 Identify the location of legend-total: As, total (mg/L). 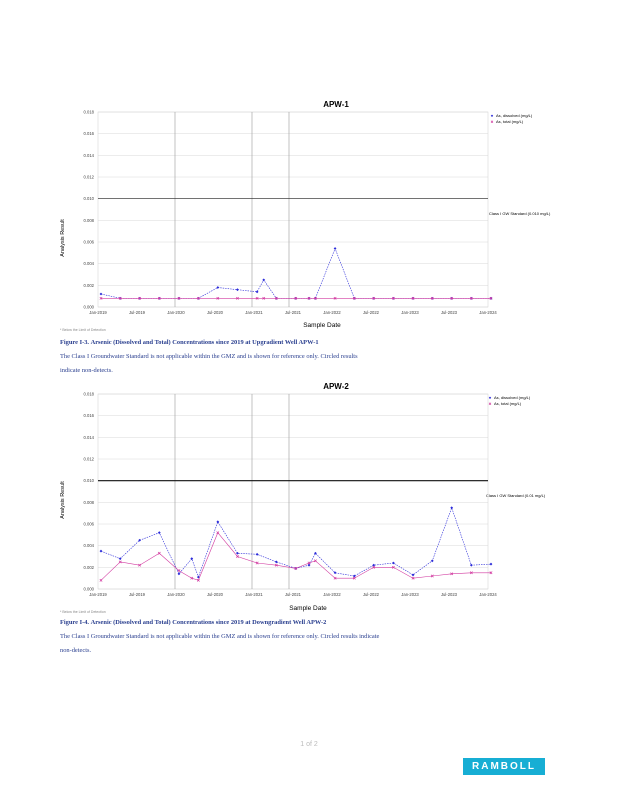
(510, 121).